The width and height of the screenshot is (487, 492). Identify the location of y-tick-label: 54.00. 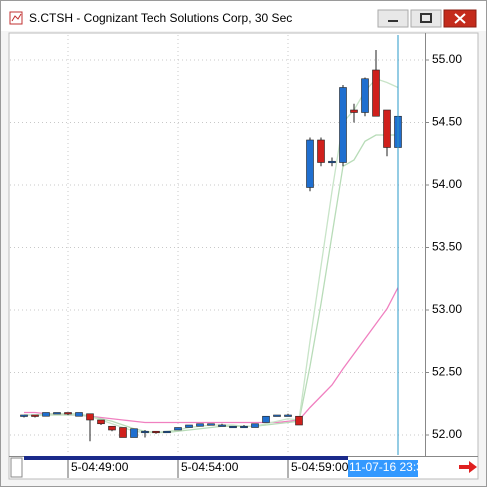
(447, 184).